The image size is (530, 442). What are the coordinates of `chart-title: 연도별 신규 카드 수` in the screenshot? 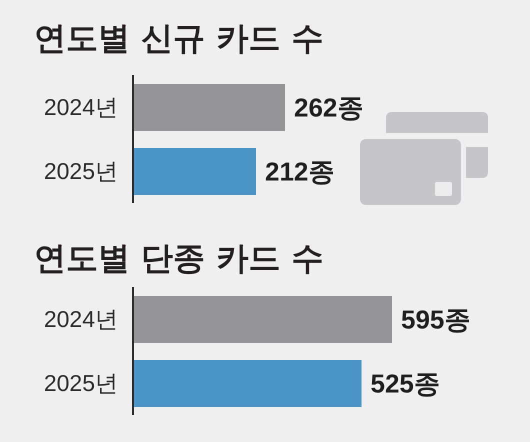 It's located at (179, 38).